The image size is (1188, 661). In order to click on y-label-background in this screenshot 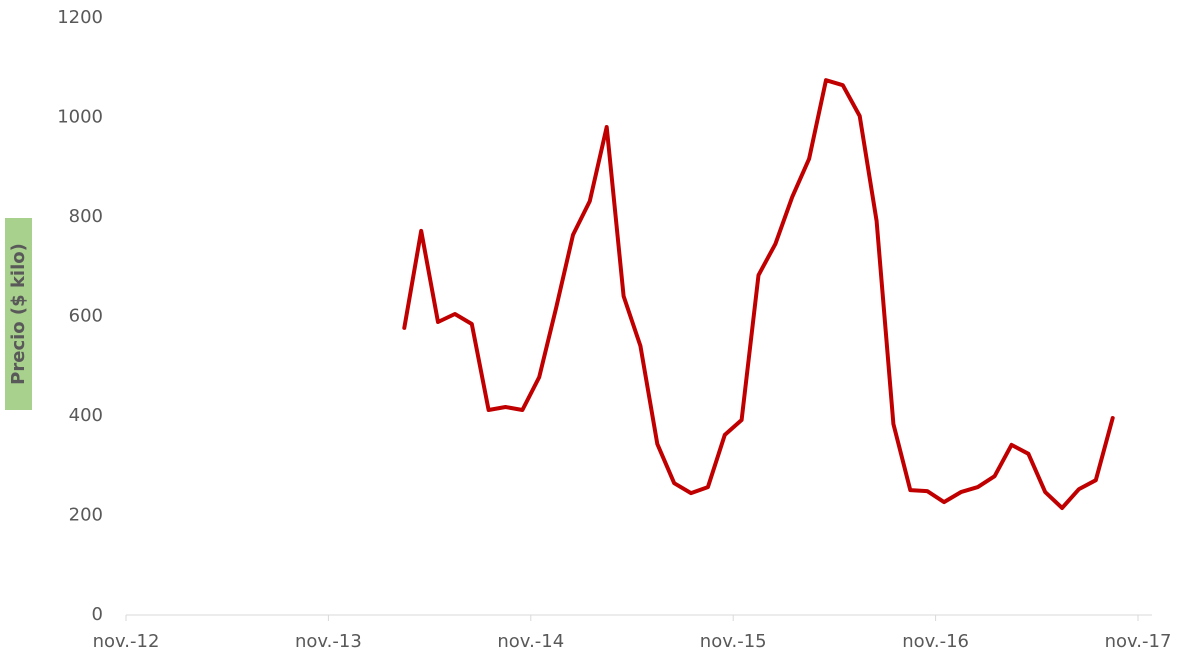, I will do `click(18, 314)`.